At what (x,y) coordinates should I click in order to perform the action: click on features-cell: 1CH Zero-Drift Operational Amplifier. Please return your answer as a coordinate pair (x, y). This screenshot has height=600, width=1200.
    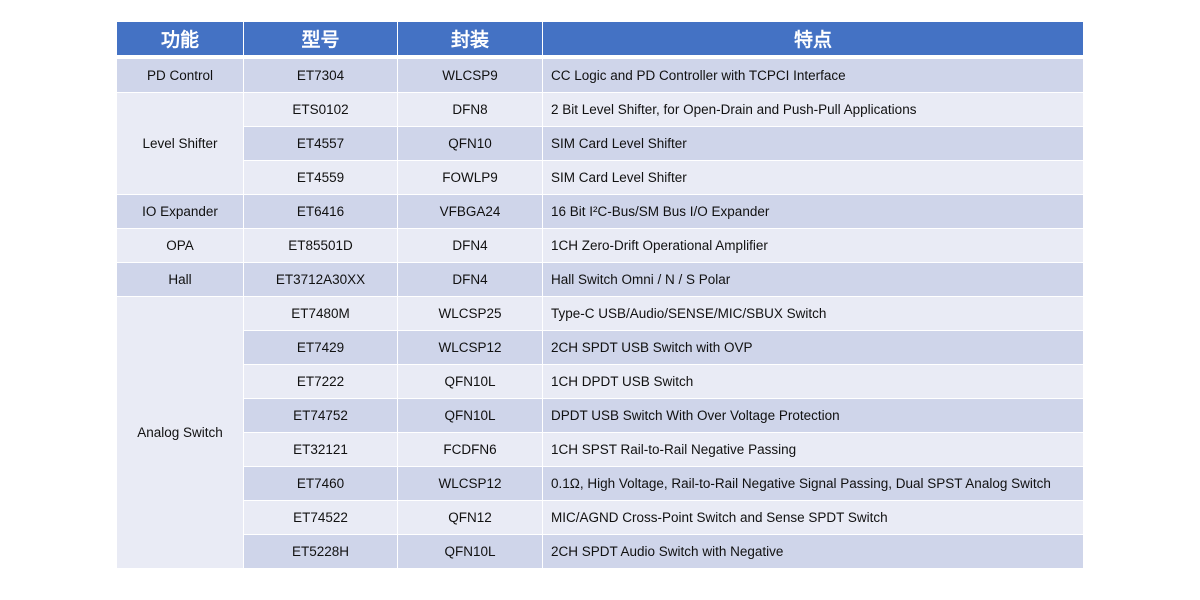
    Looking at the image, I should click on (813, 245).